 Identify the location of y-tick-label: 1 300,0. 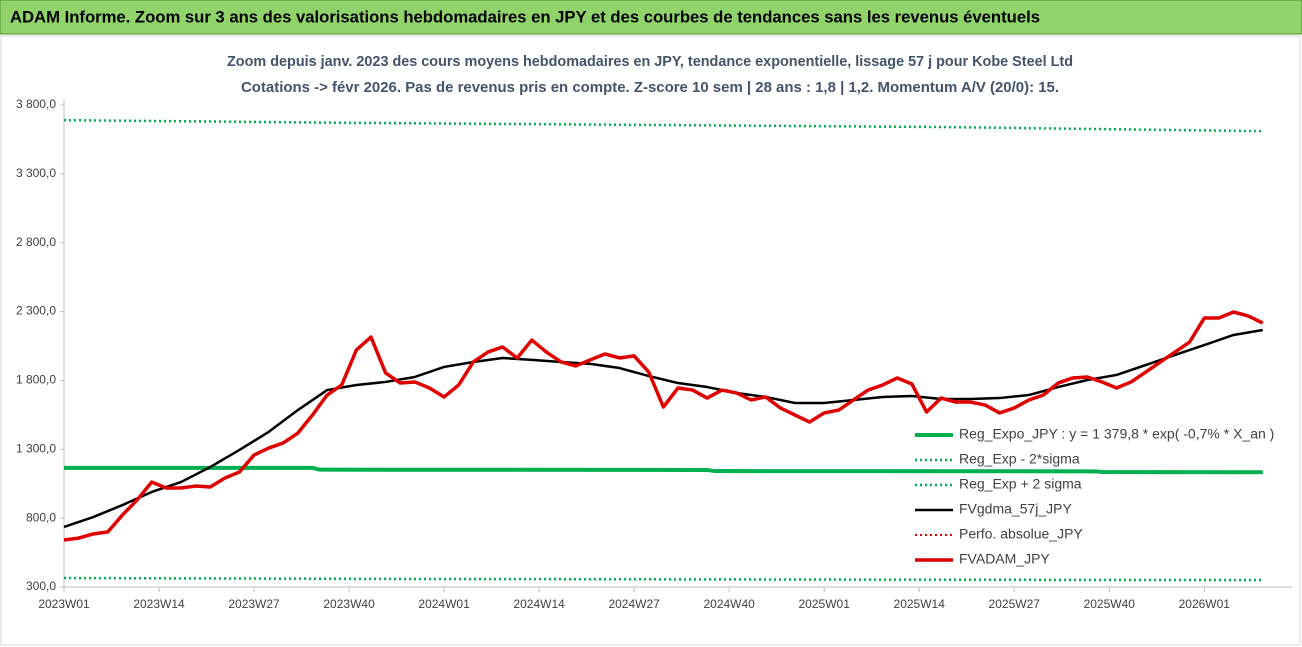
(36, 448).